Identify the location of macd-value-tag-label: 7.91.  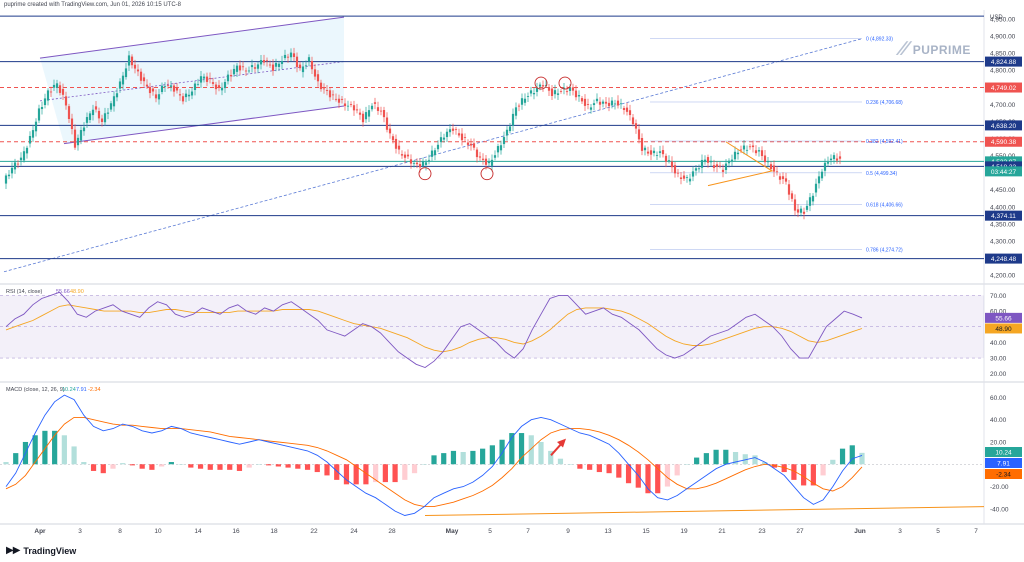
(1003, 464).